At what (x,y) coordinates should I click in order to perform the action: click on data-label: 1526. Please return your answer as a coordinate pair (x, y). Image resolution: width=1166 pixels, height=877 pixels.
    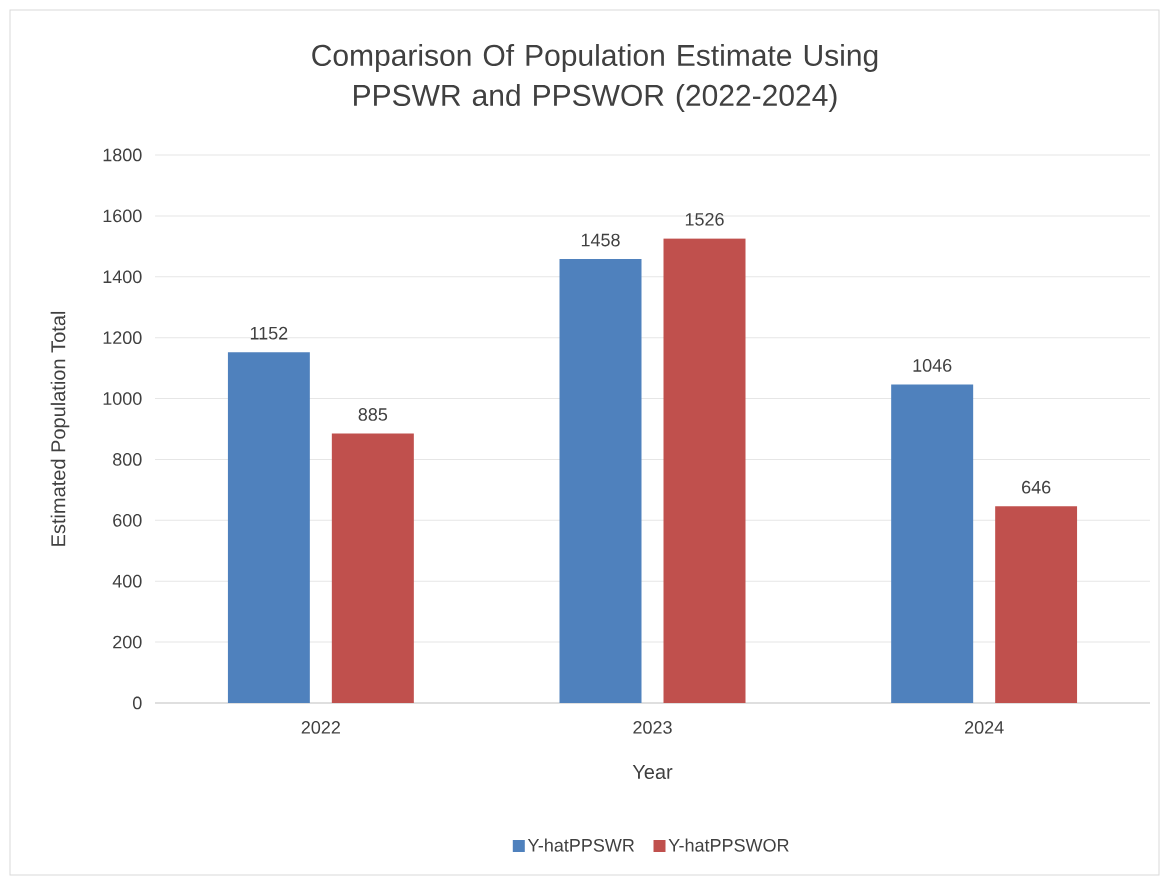
    Looking at the image, I should click on (704, 219).